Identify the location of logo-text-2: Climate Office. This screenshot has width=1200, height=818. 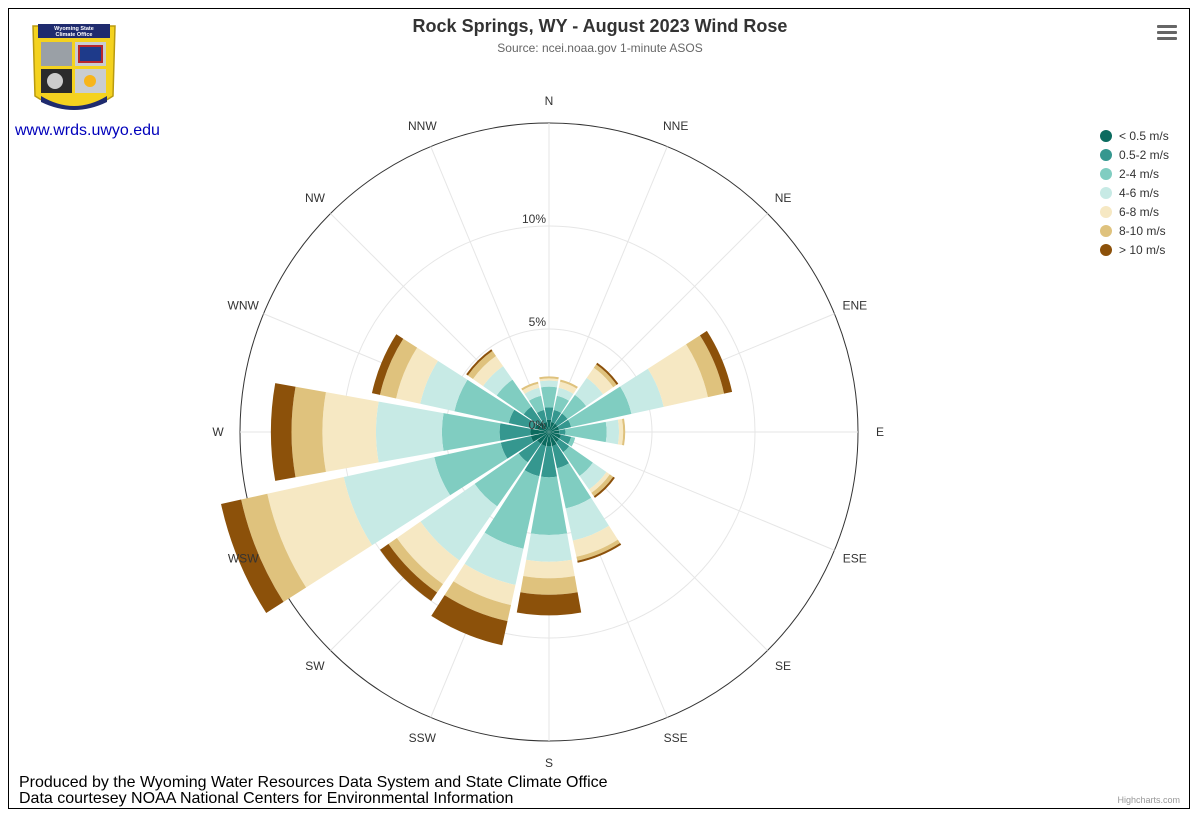
(74, 35).